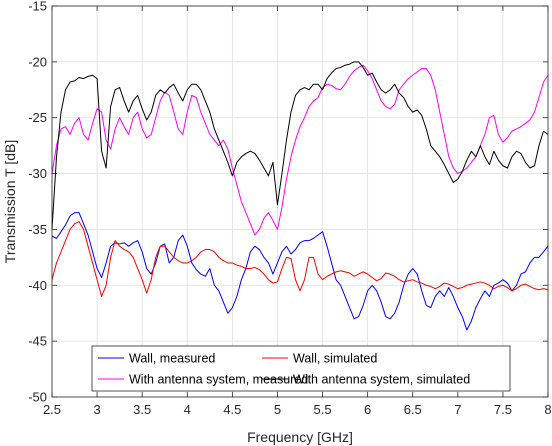 The height and width of the screenshot is (446, 552). I want to click on x-tick-label: 3, so click(96, 409).